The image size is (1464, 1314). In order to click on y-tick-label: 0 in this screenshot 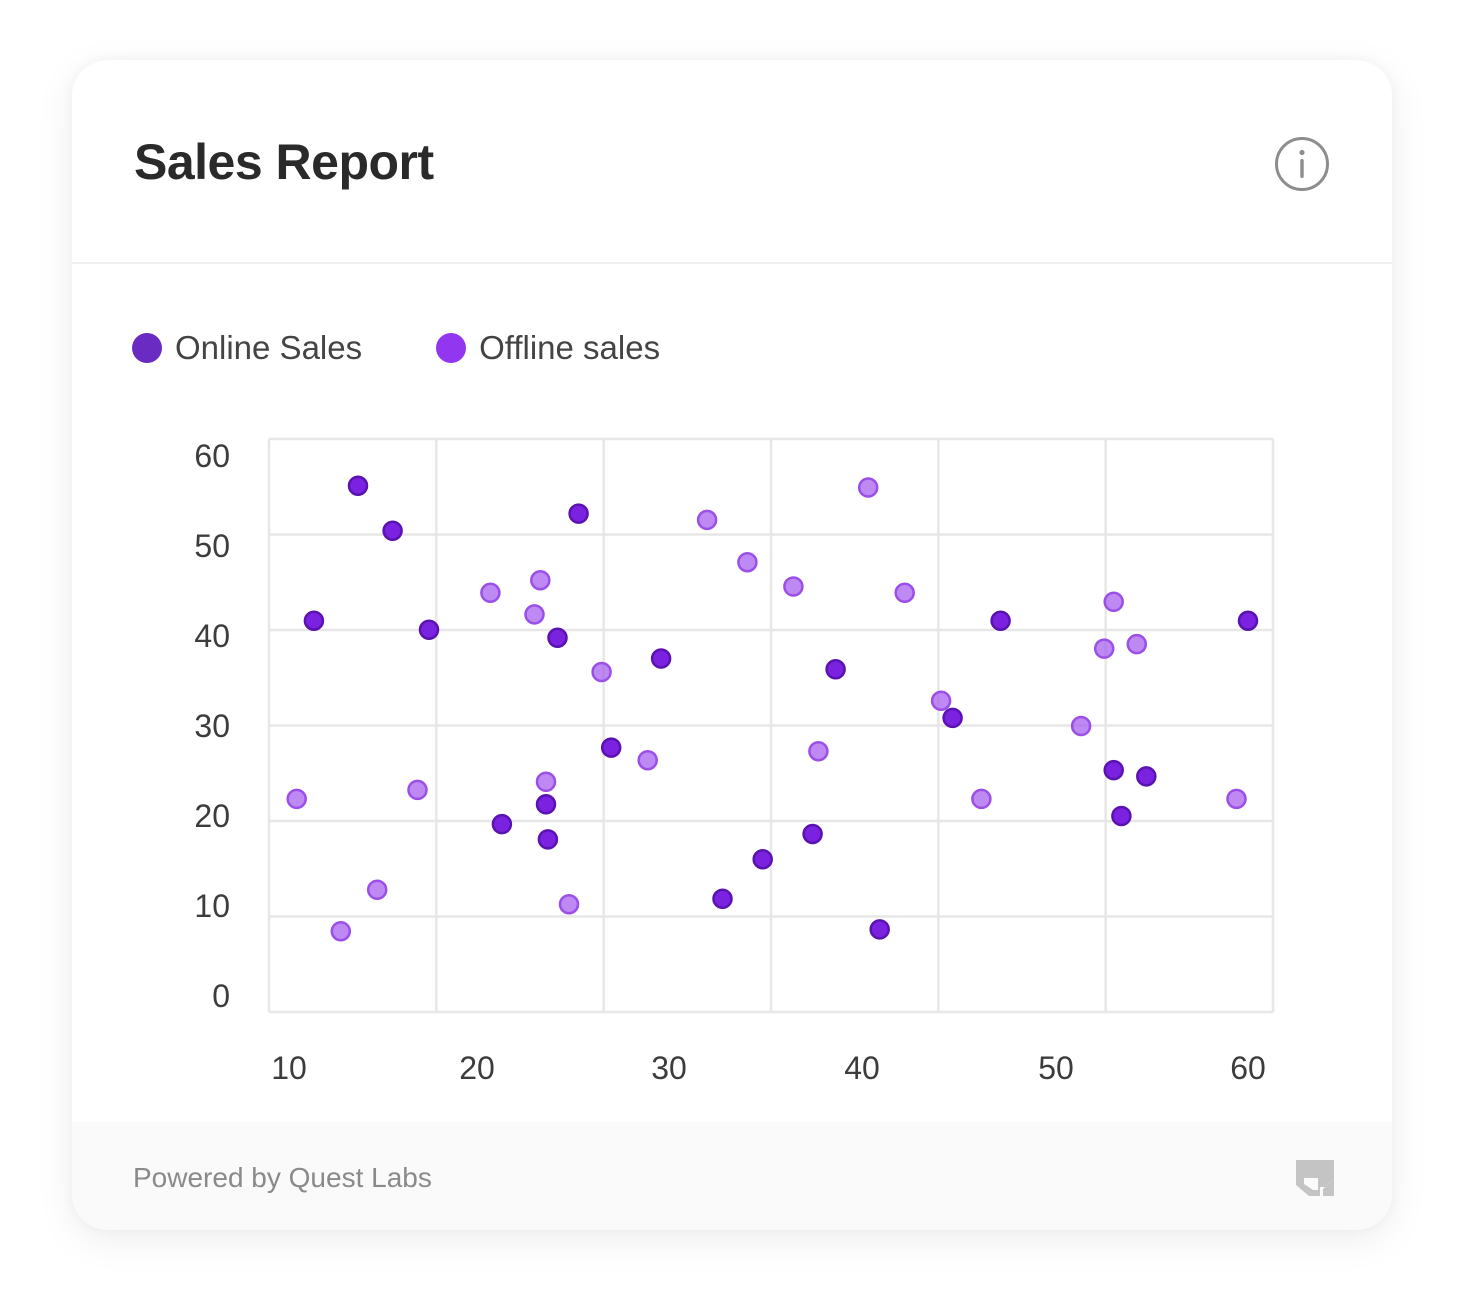, I will do `click(221, 996)`.